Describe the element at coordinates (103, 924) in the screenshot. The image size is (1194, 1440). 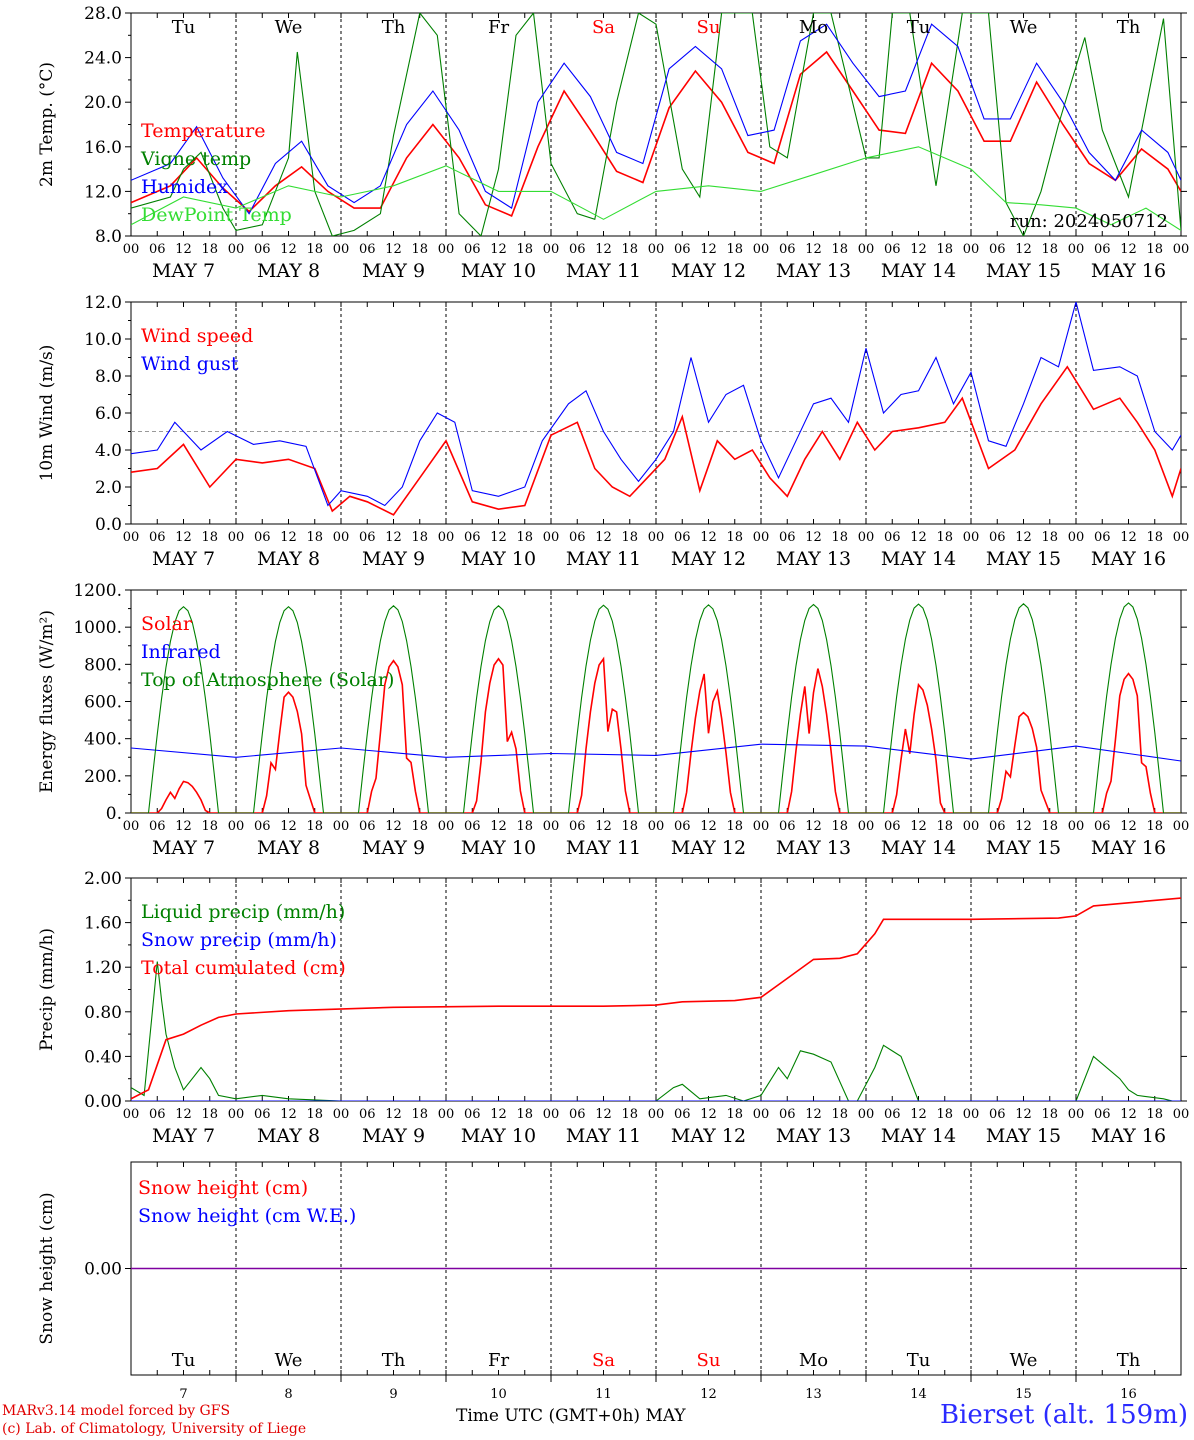
I see `y-tick-label: 1.60` at that location.